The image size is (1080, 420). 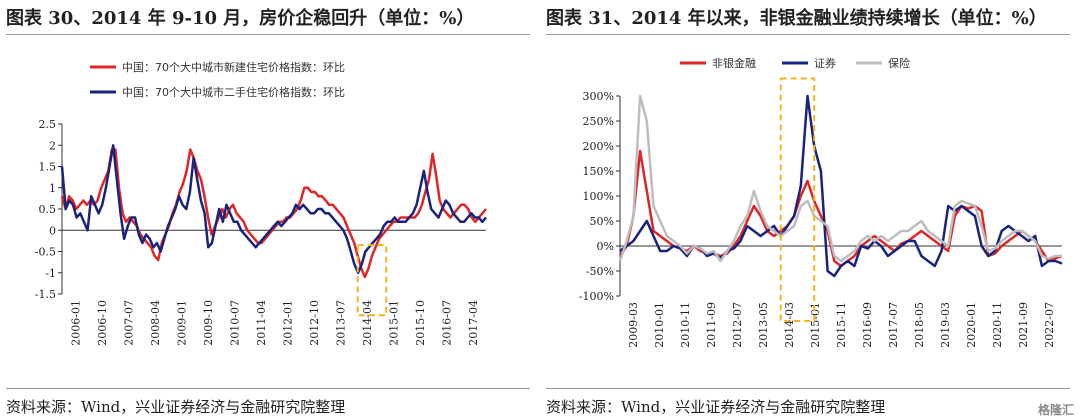 I want to click on y-tick-label: 1, so click(x=52, y=188).